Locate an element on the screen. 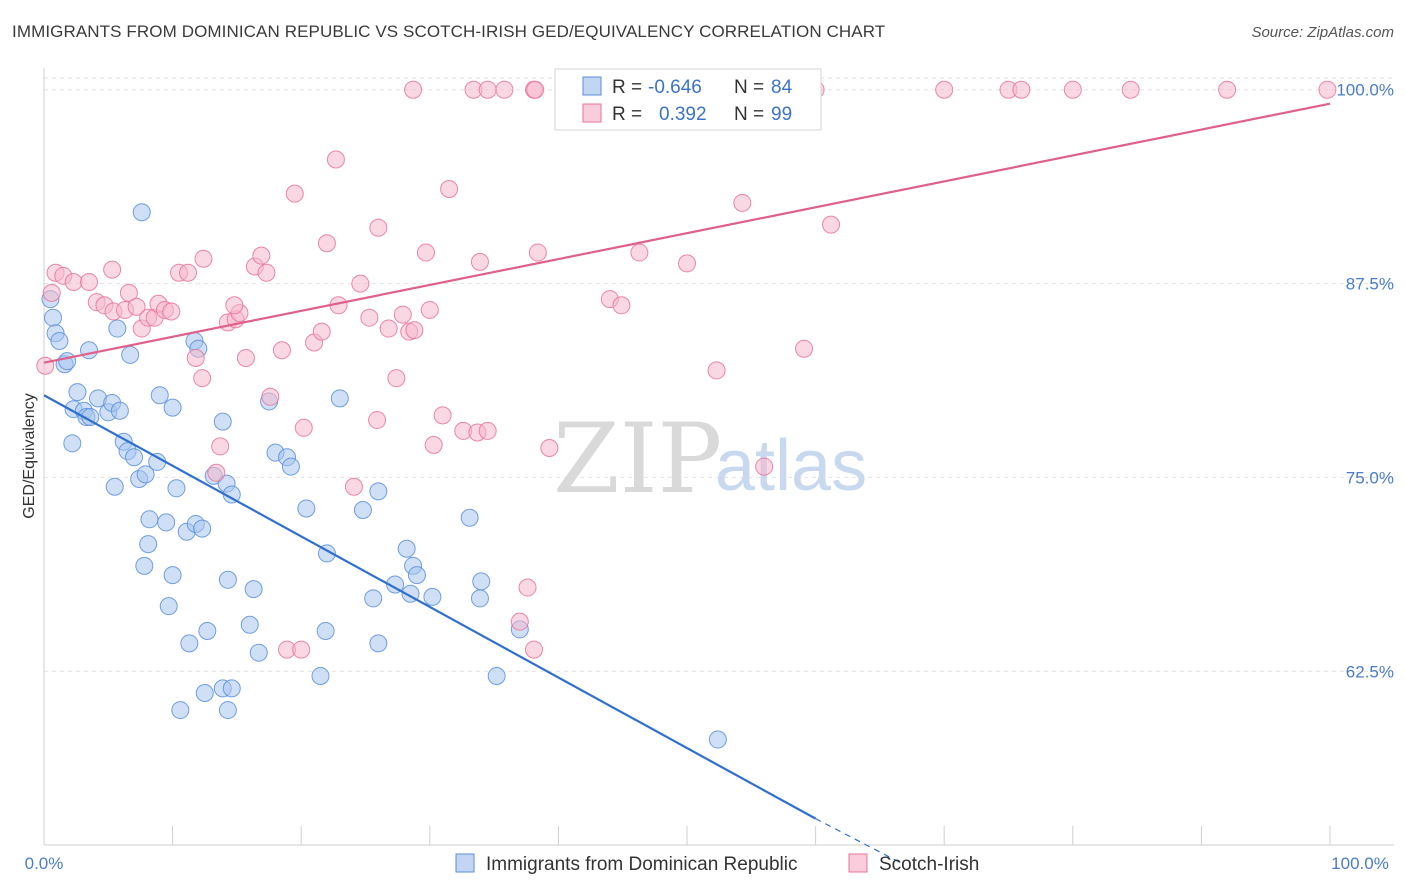  x-tick-label-max: 100.0% is located at coordinates (1360, 863).